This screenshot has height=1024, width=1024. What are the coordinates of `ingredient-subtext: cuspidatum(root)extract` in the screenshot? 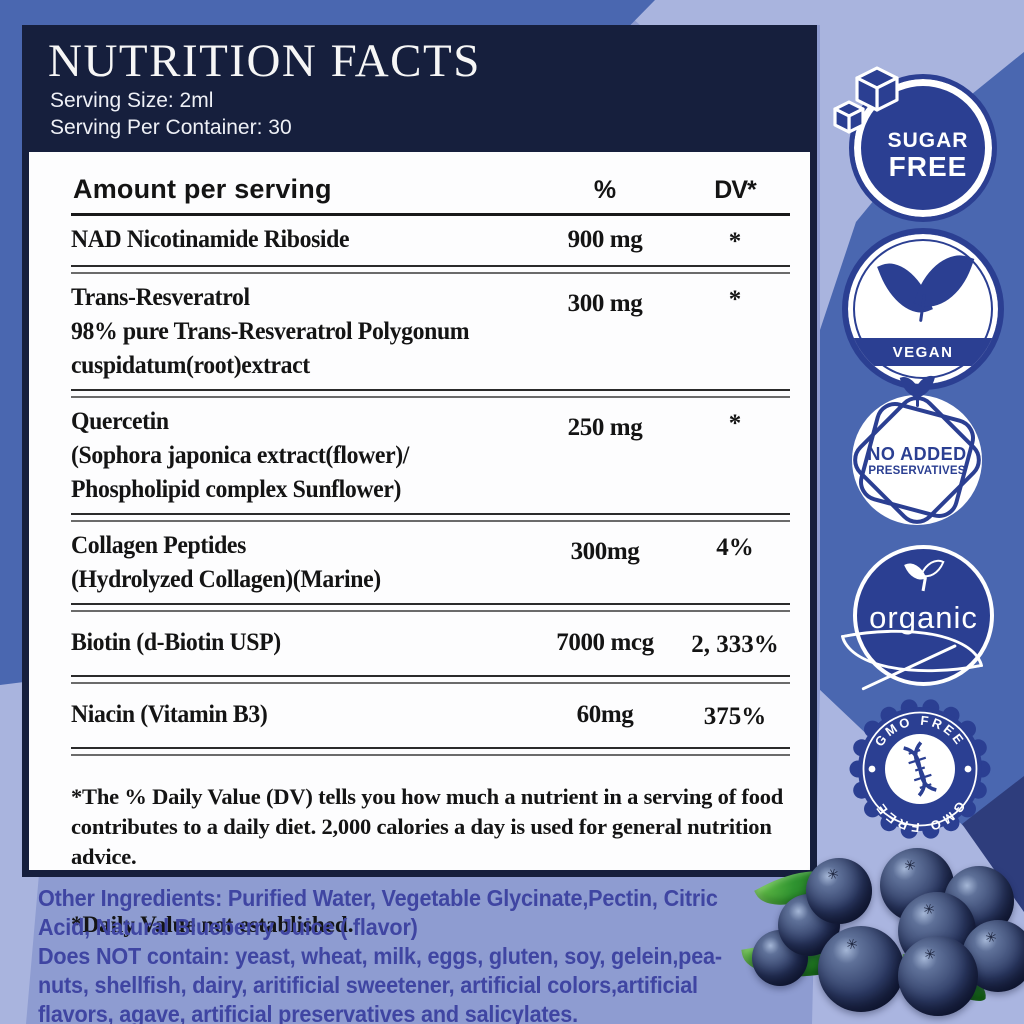 It's located at (190, 365).